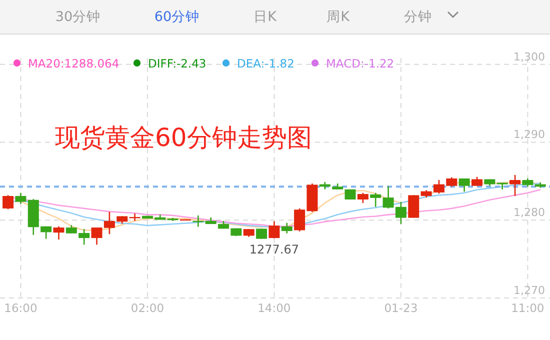 This screenshot has width=550, height=340. Describe the element at coordinates (78, 17) in the screenshot. I see `text: 30分钟` at that location.